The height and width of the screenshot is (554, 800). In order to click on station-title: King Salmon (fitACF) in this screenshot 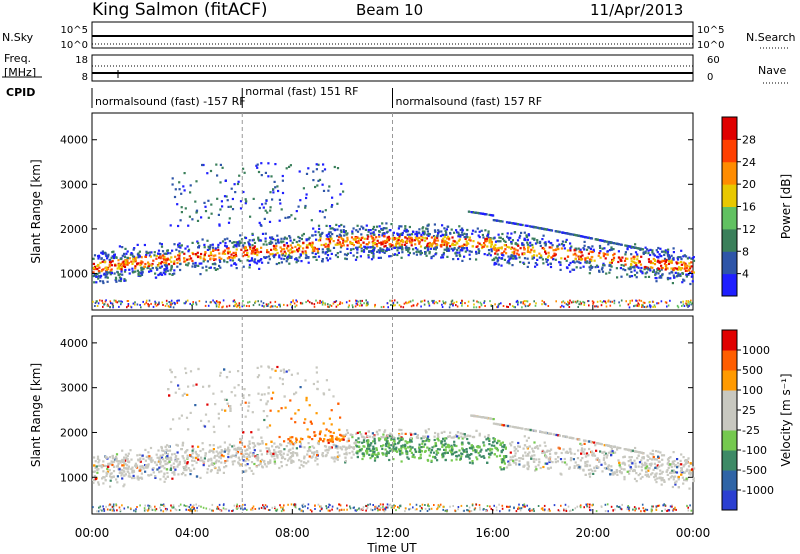, I will do `click(180, 10)`.